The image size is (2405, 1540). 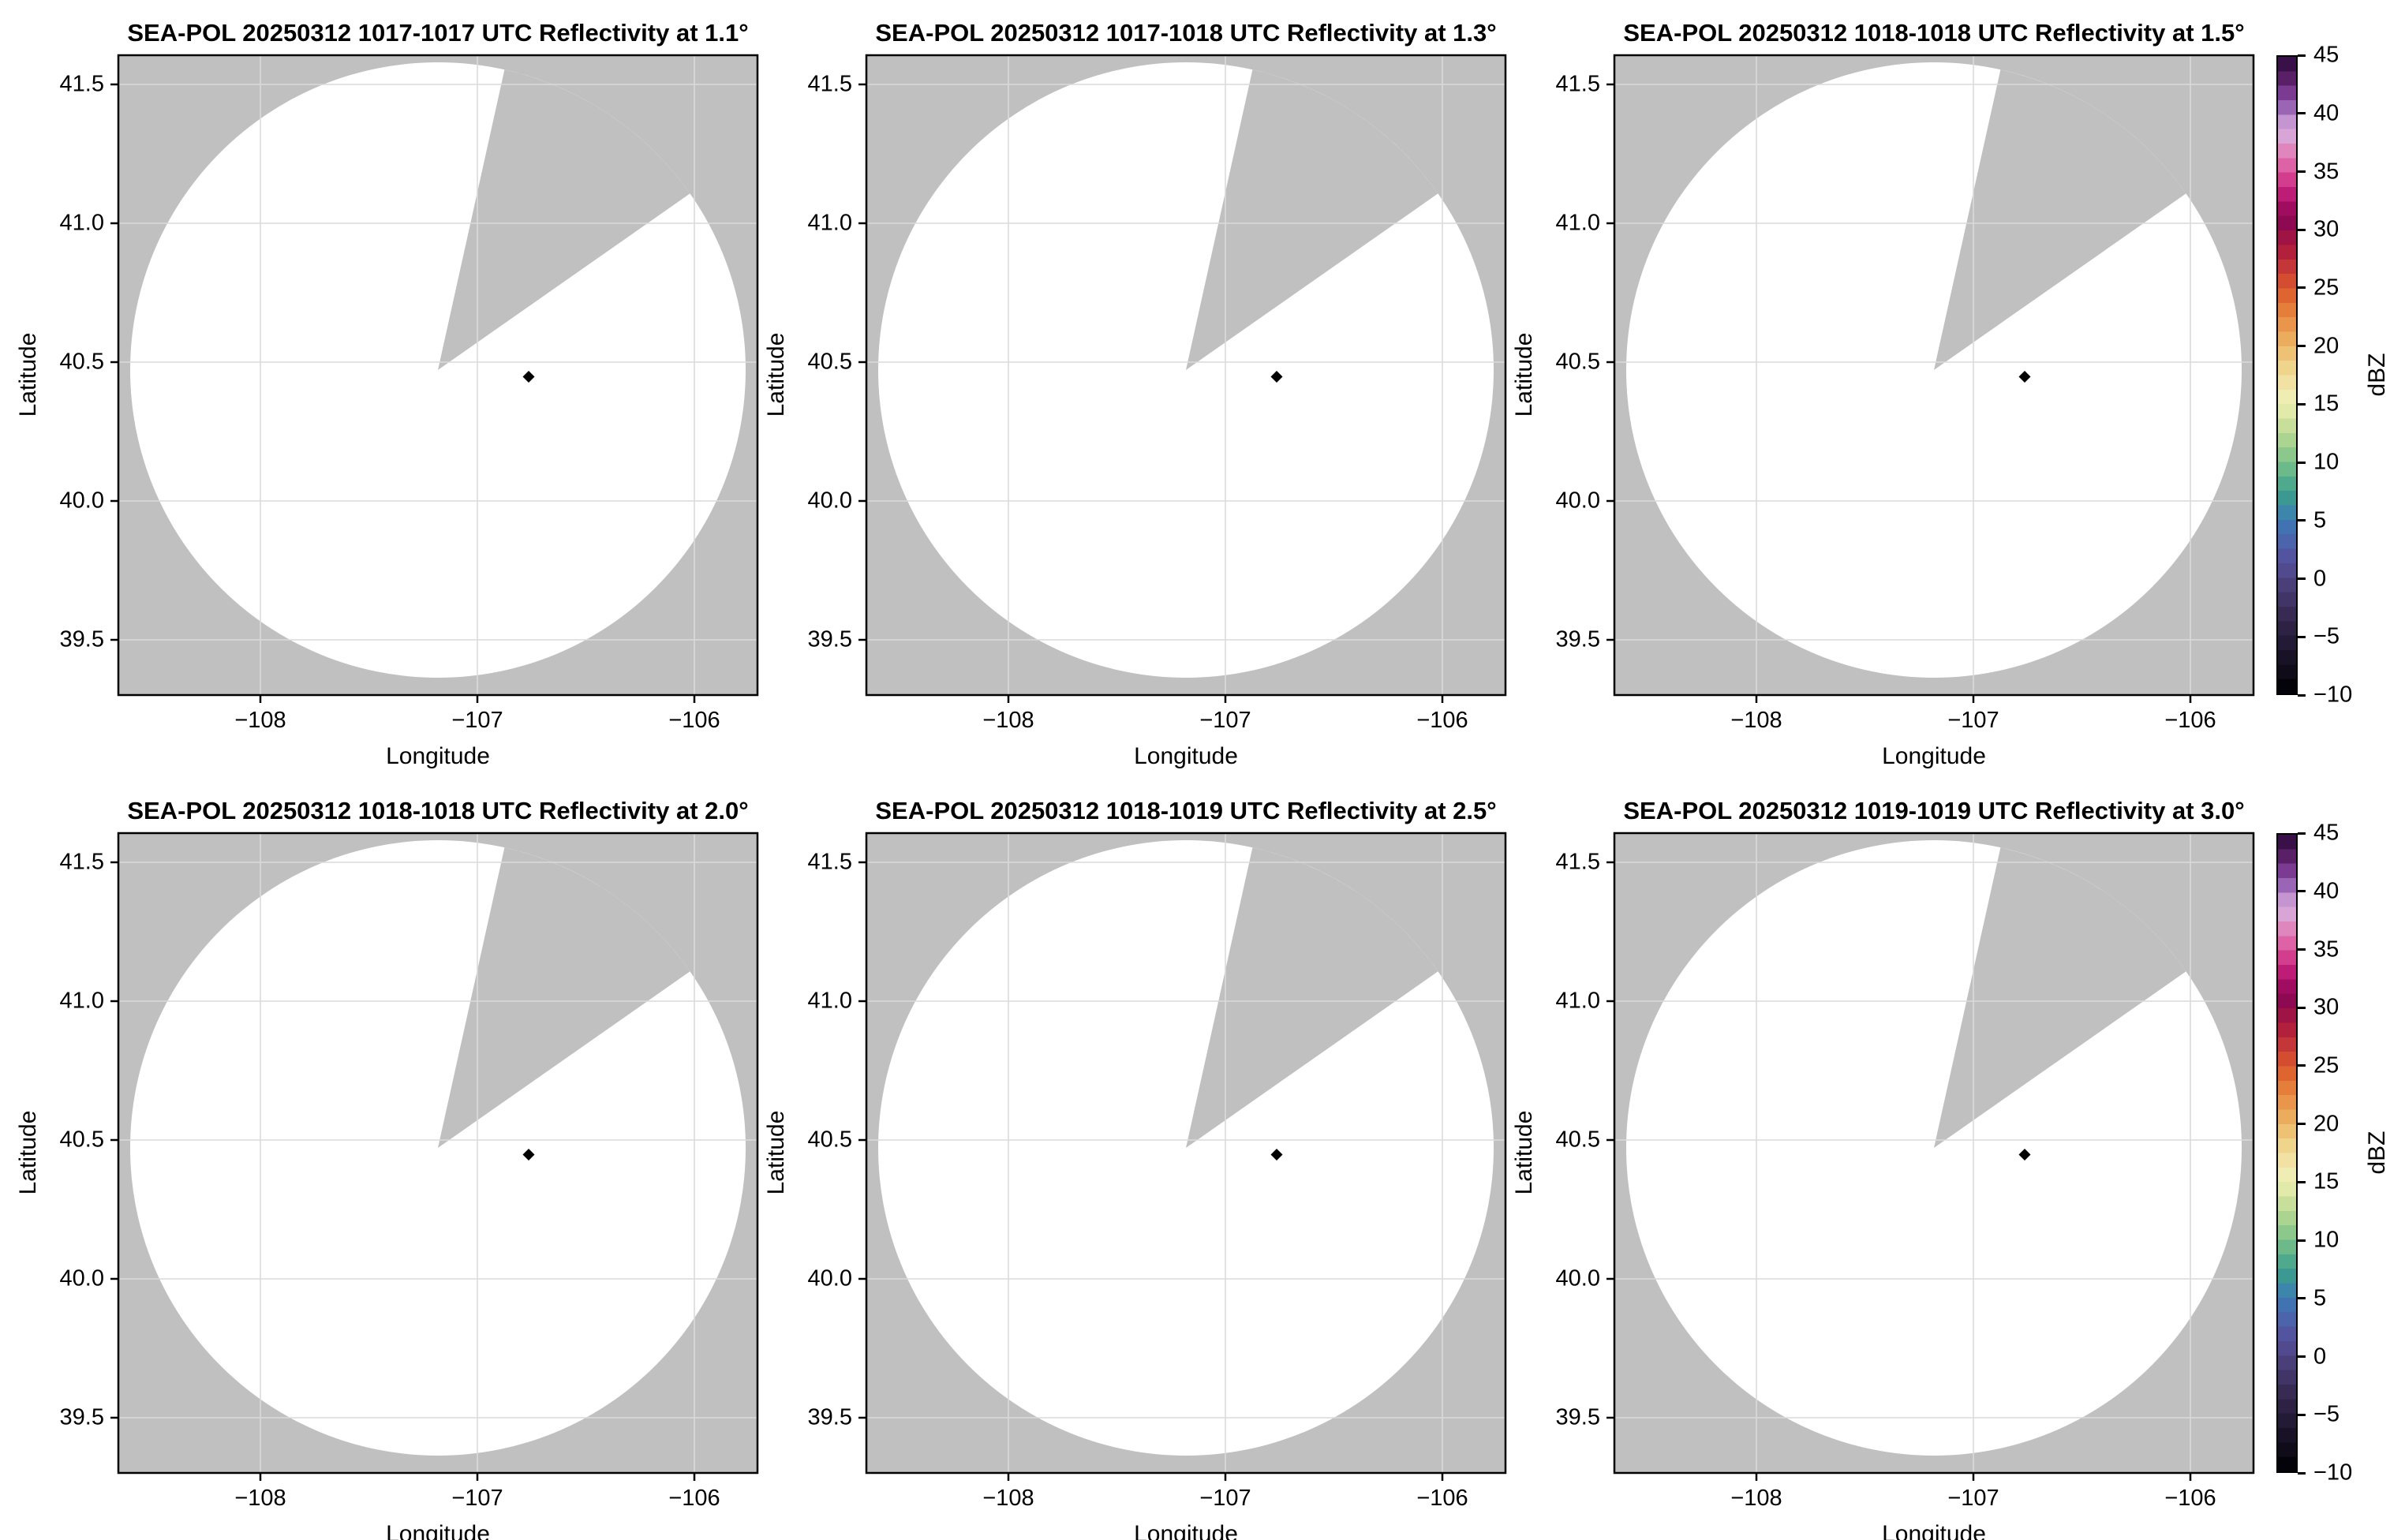 I want to click on colorbar-tick-label: 15, so click(x=2327, y=404).